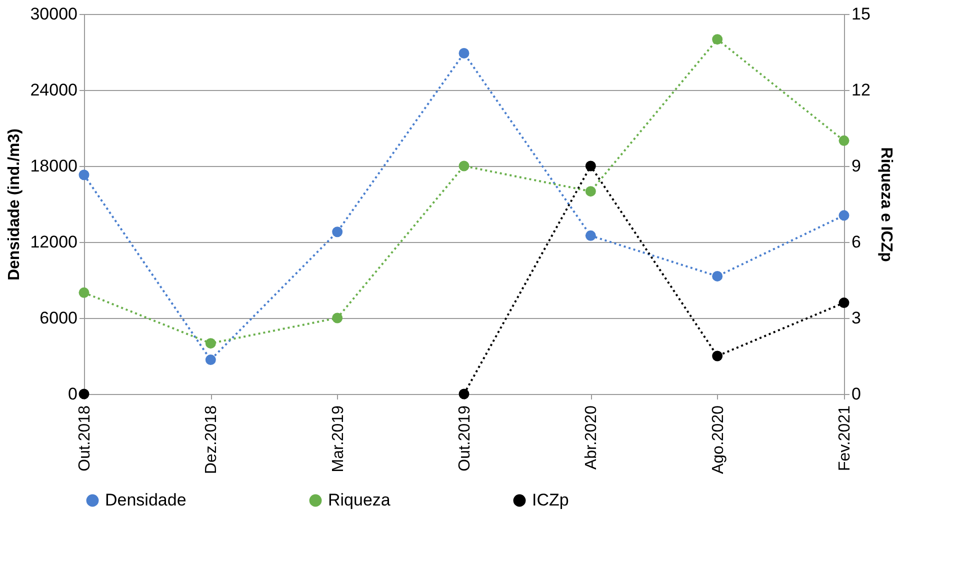  What do you see at coordinates (85, 438) in the screenshot?
I see `x-tick-label: Out.2018` at bounding box center [85, 438].